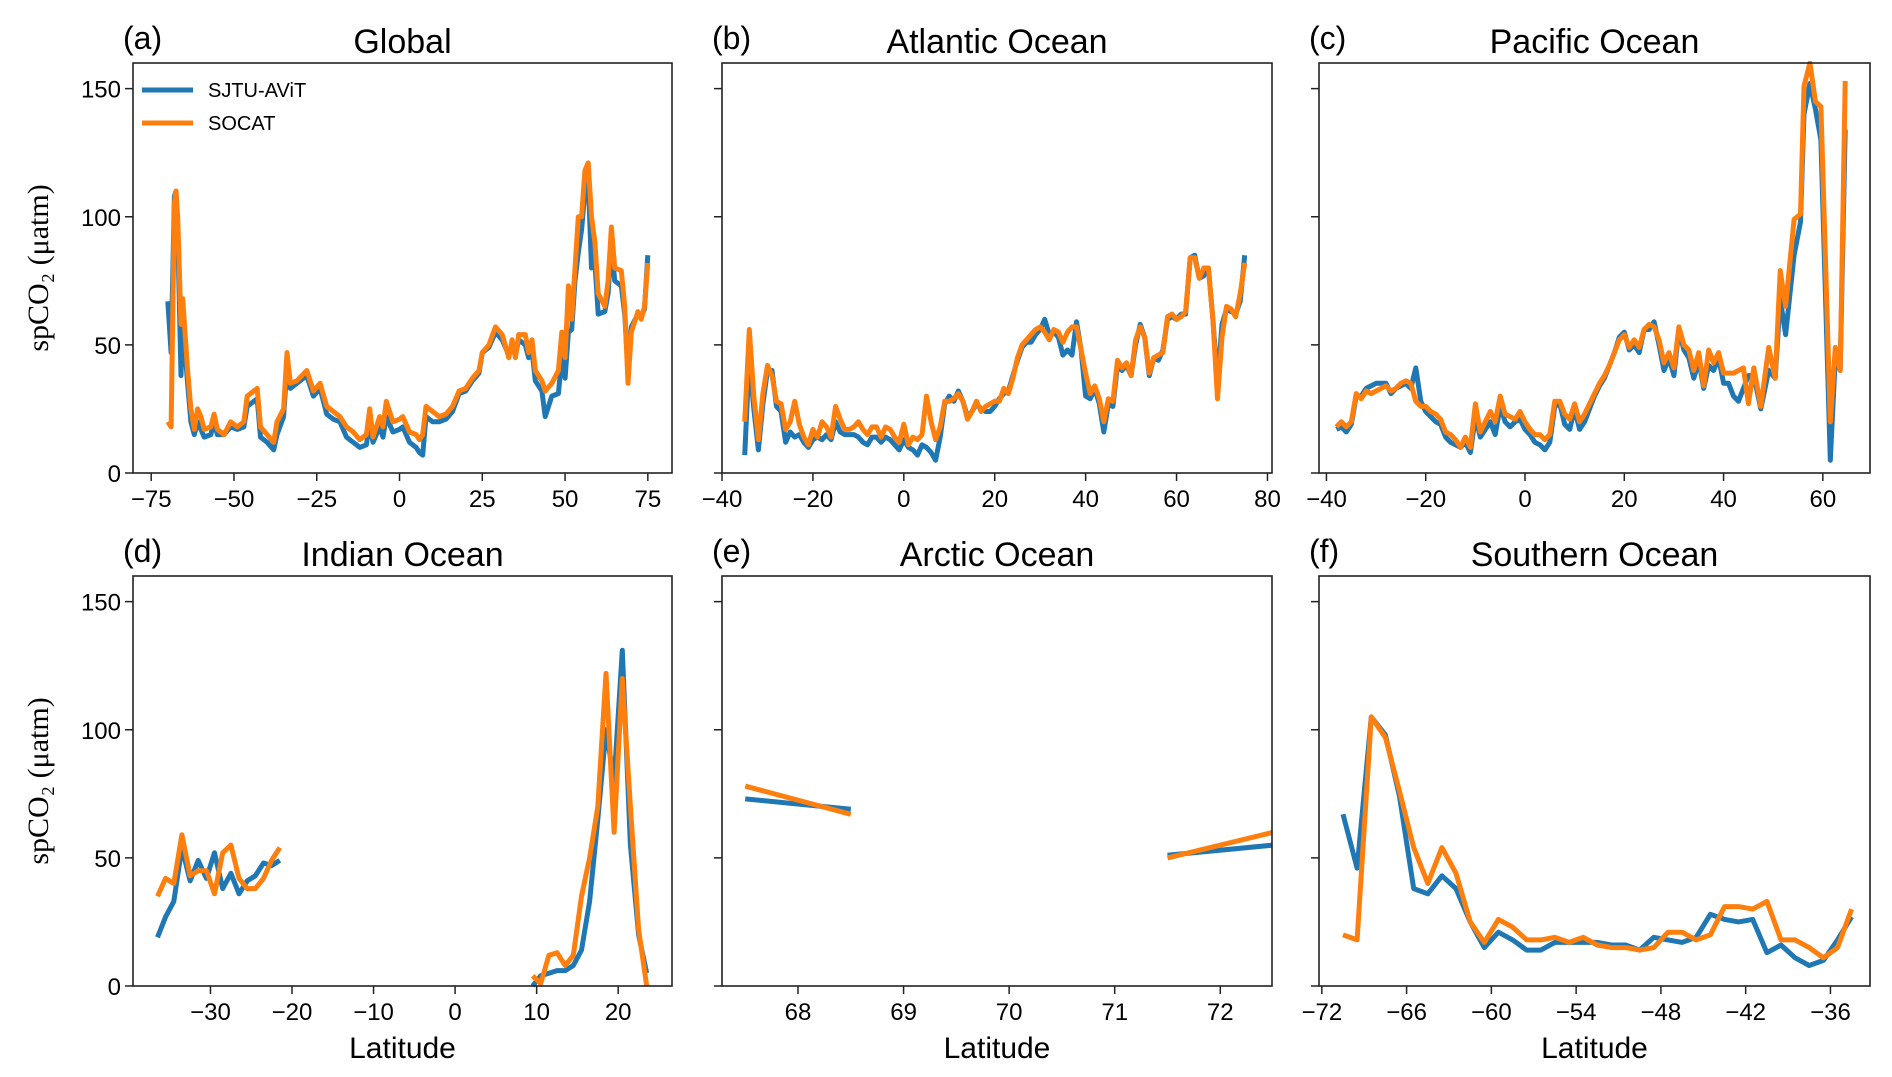 The image size is (1892, 1077). I want to click on panel-pacific-ocean: −40 −20 0 20 40 60 Pacific Ocean (c), so click(1588, 266).